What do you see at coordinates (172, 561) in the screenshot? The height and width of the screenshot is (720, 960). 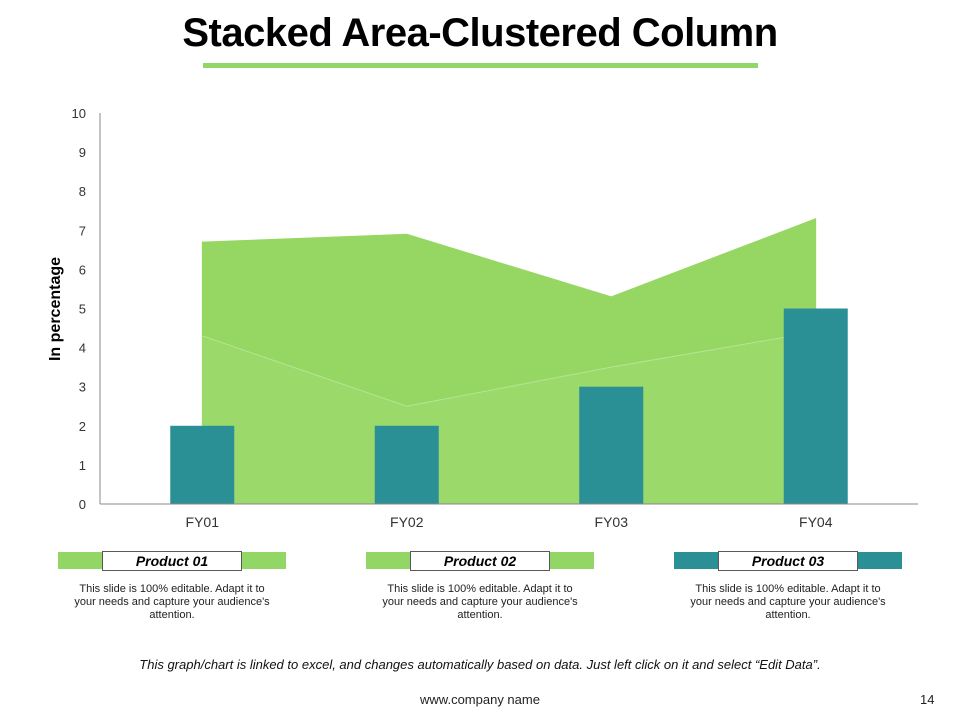 I see `legend-label: Product 01` at bounding box center [172, 561].